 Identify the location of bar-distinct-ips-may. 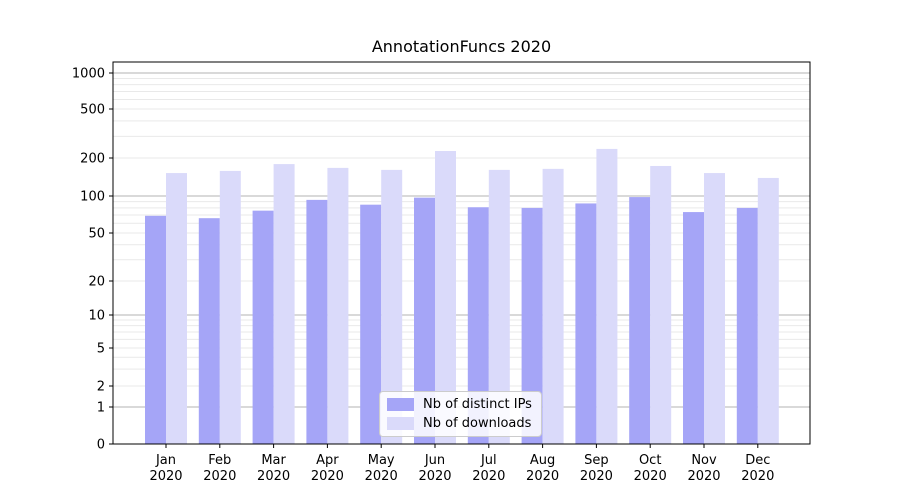
(371, 324).